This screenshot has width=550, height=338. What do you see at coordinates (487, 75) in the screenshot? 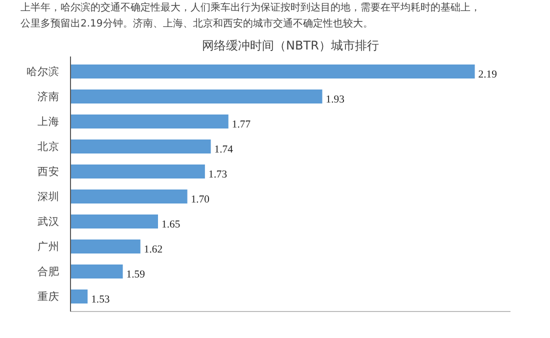
I see `data-label: 2.19` at bounding box center [487, 75].